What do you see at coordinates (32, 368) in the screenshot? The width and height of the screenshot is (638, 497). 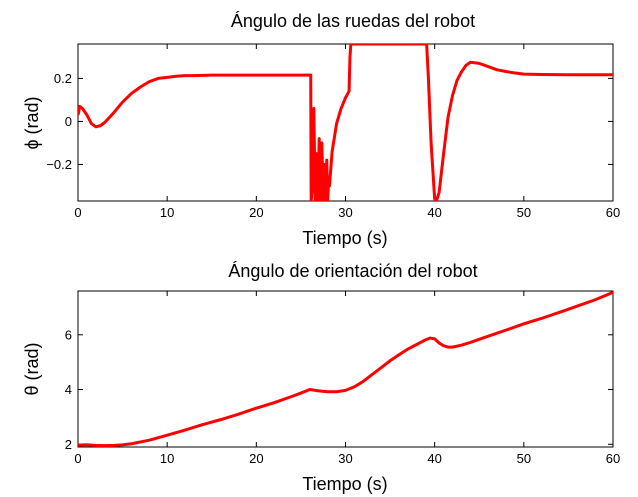 I see `y-axis-label: θ (rad)` at bounding box center [32, 368].